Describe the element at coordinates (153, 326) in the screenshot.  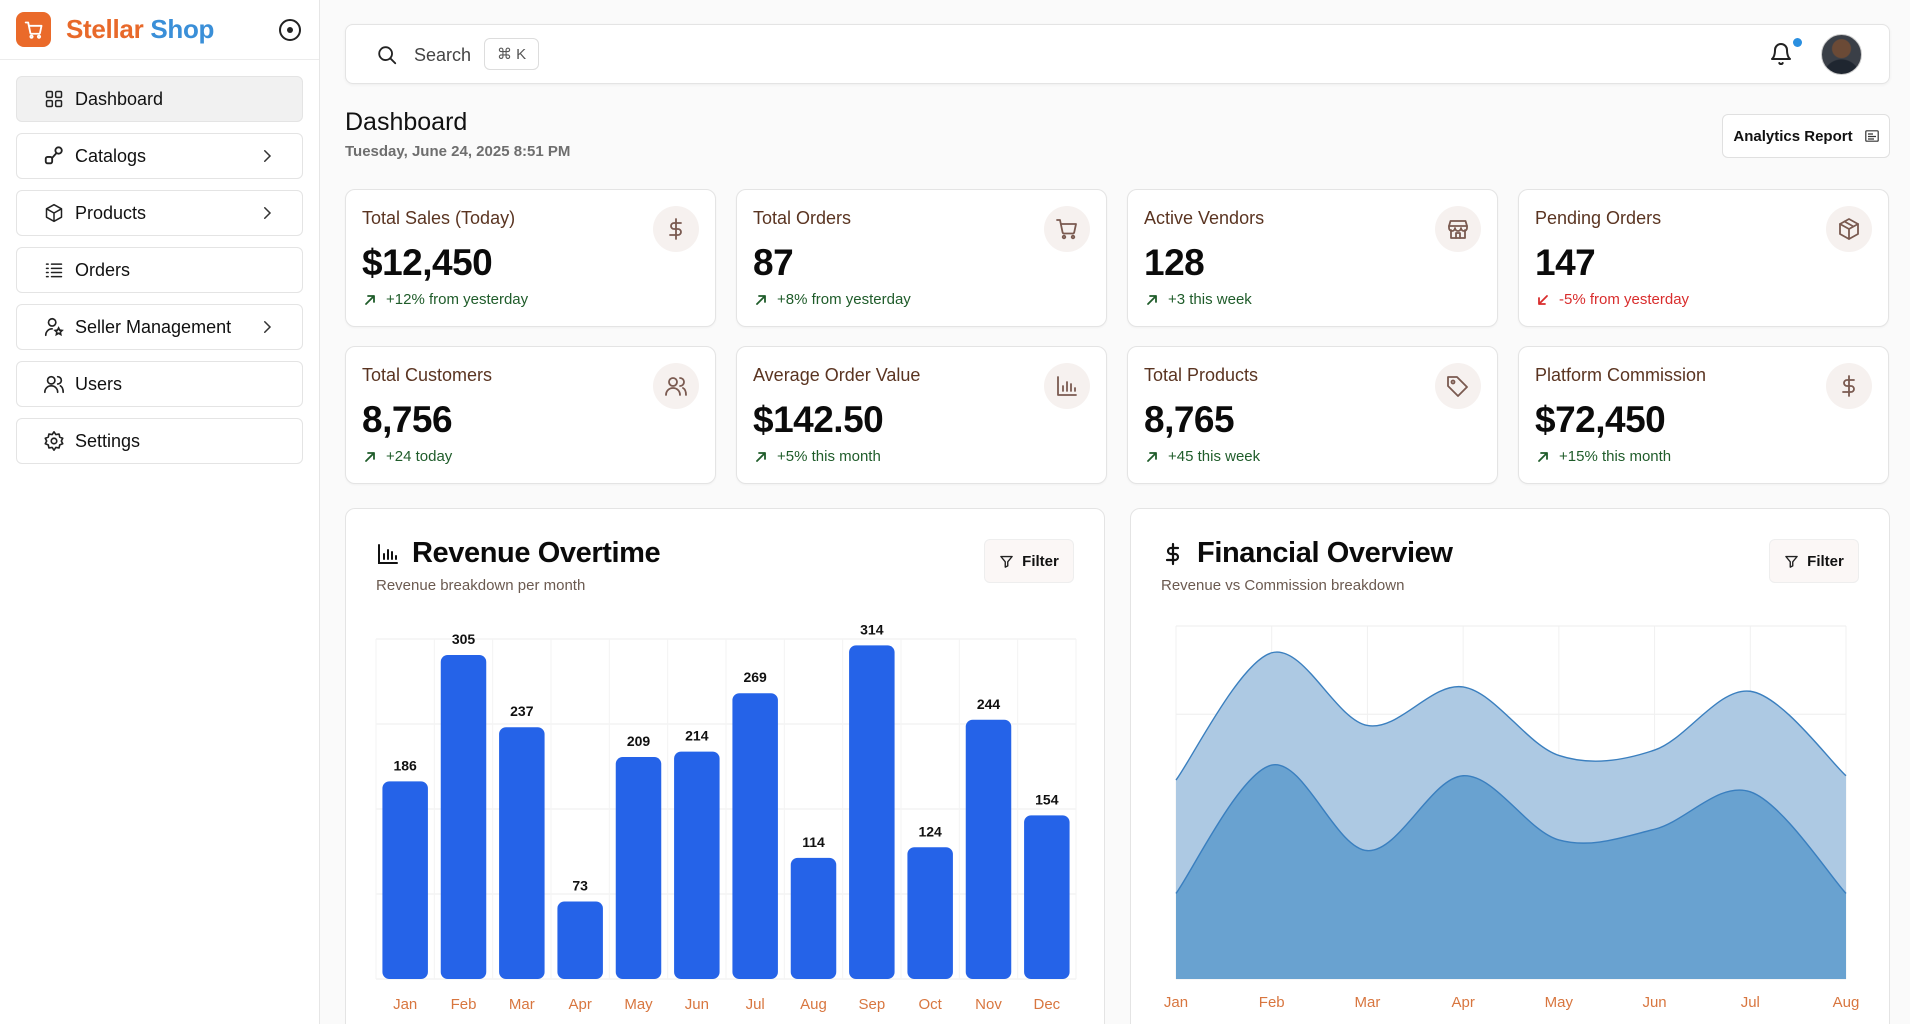
I see `sidebar-item-label: Seller Management` at that location.